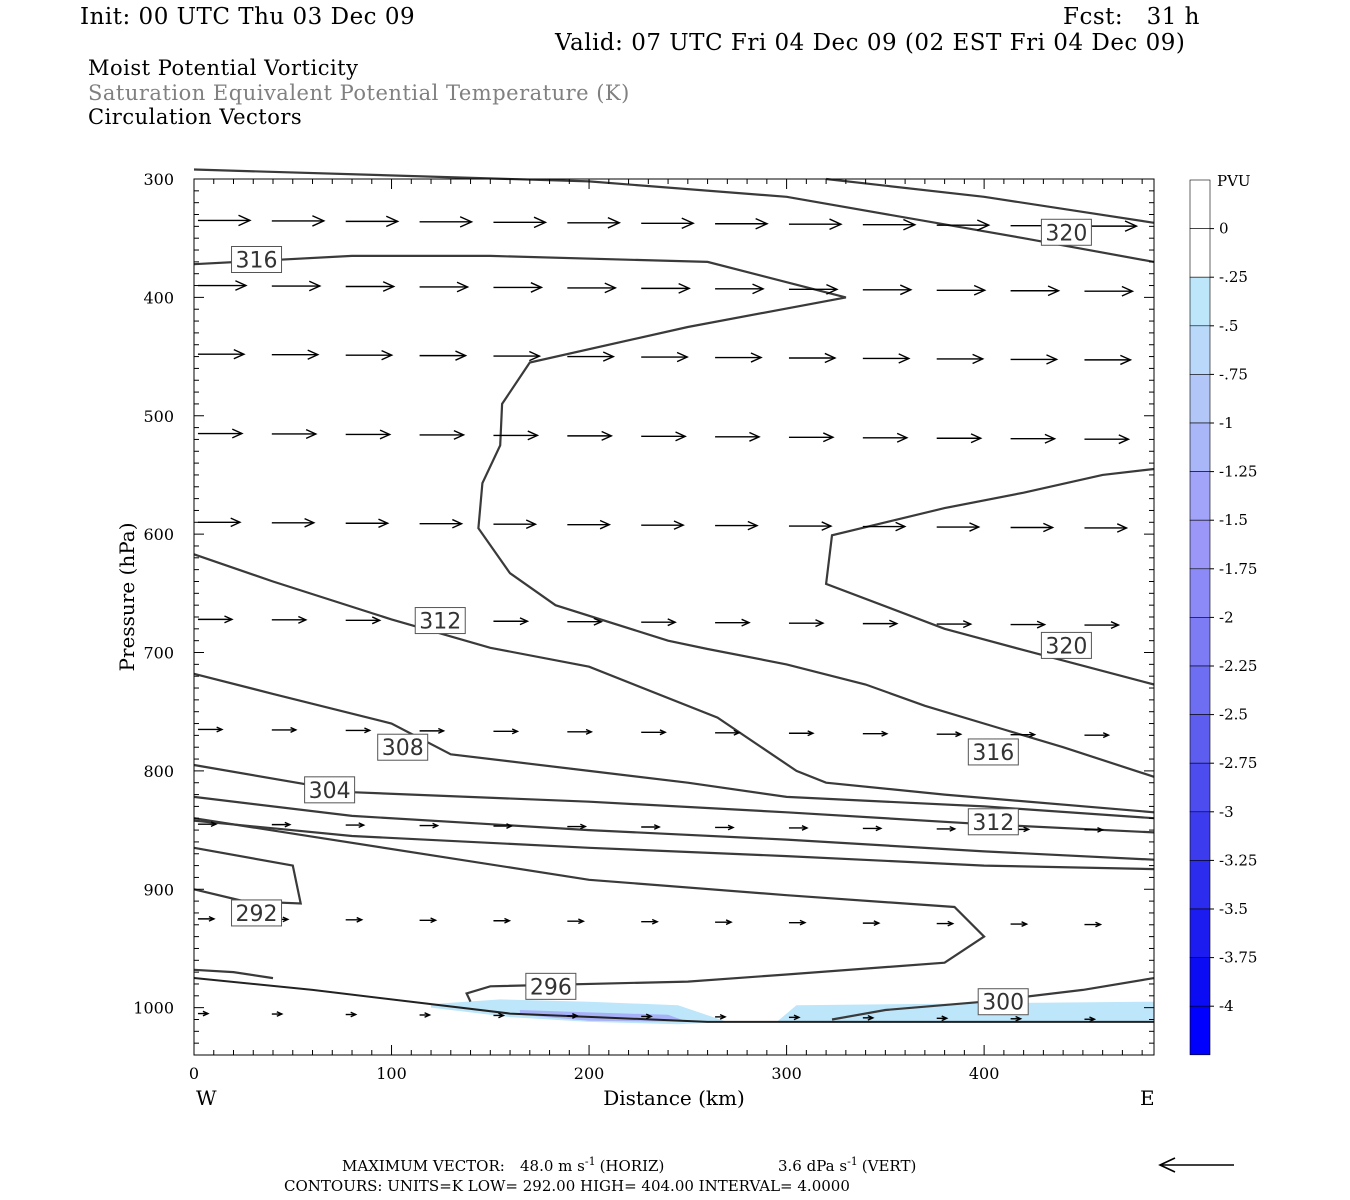  Describe the element at coordinates (403, 748) in the screenshot. I see `contour-label: 308` at that location.